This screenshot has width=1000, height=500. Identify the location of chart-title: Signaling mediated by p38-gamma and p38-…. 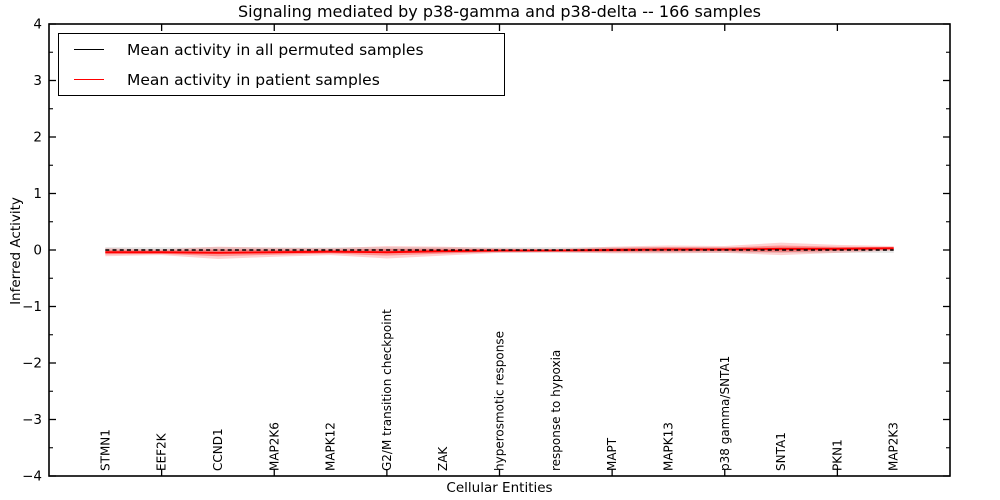
(499, 11).